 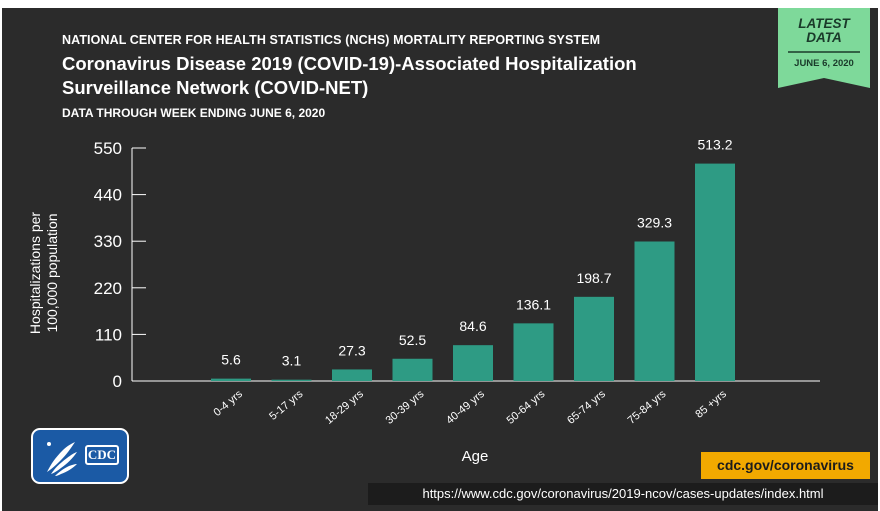 What do you see at coordinates (108, 148) in the screenshot?
I see `y-tick-label: 550` at bounding box center [108, 148].